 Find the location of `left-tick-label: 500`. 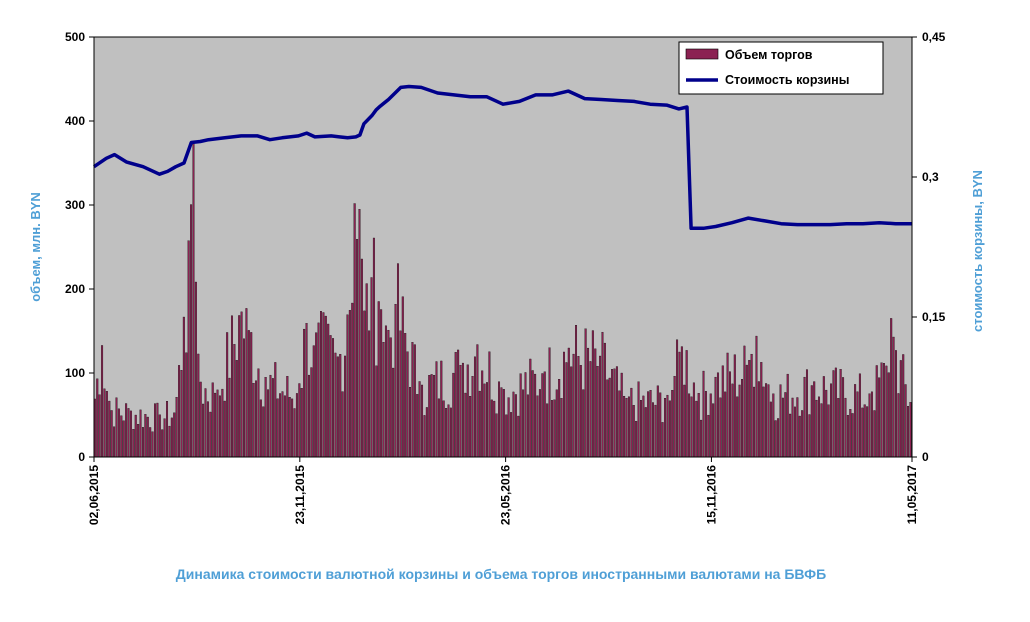

left-tick-label: 500 is located at coordinates (75, 37).